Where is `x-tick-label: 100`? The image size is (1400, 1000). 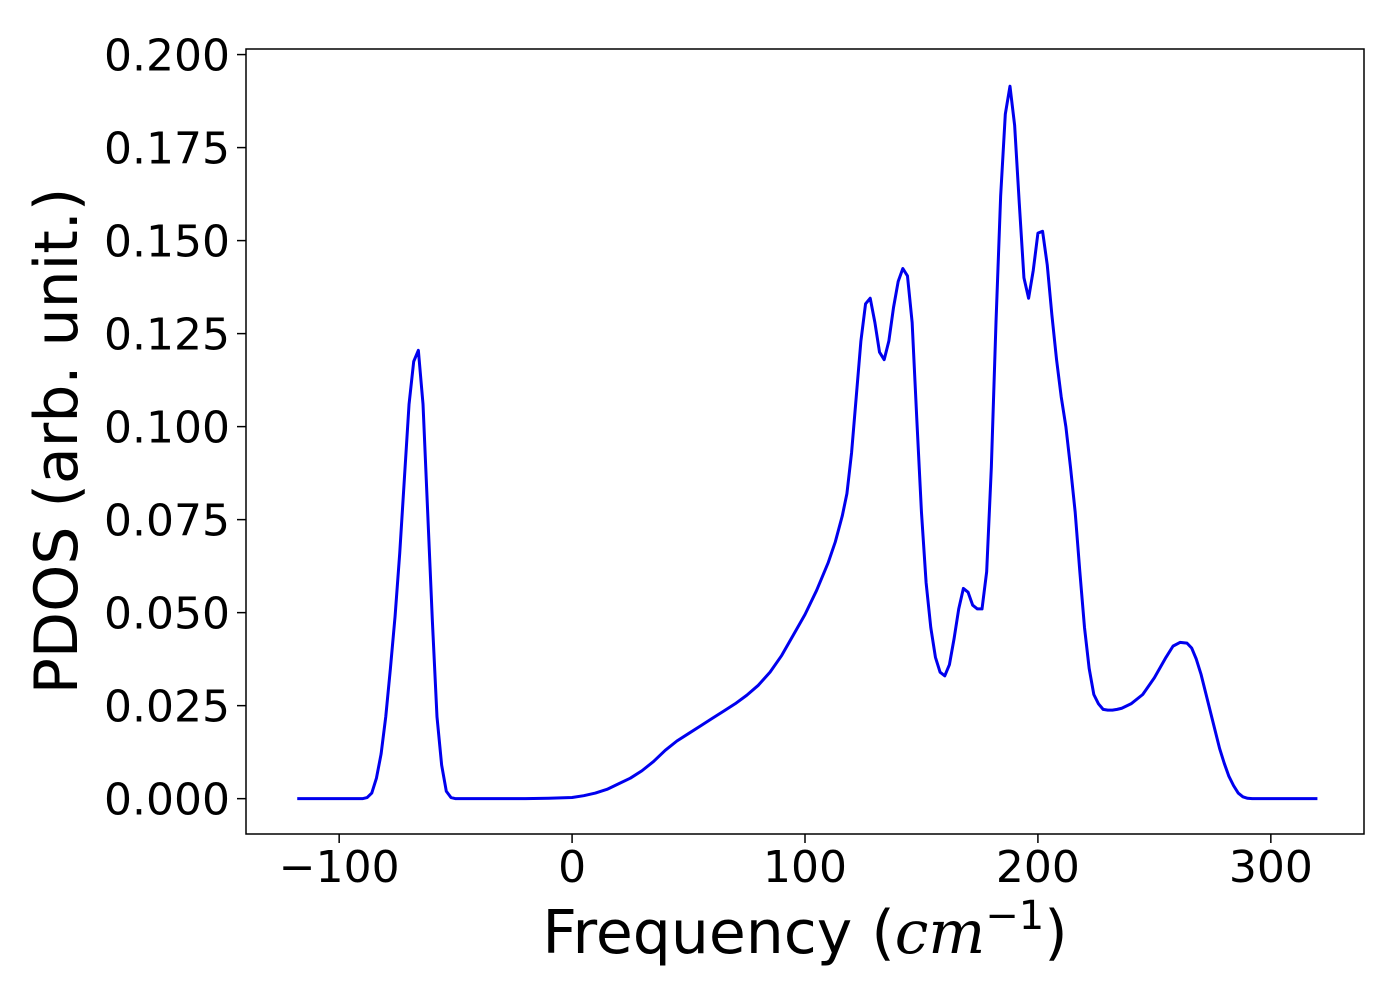 x-tick-label: 100 is located at coordinates (805, 867).